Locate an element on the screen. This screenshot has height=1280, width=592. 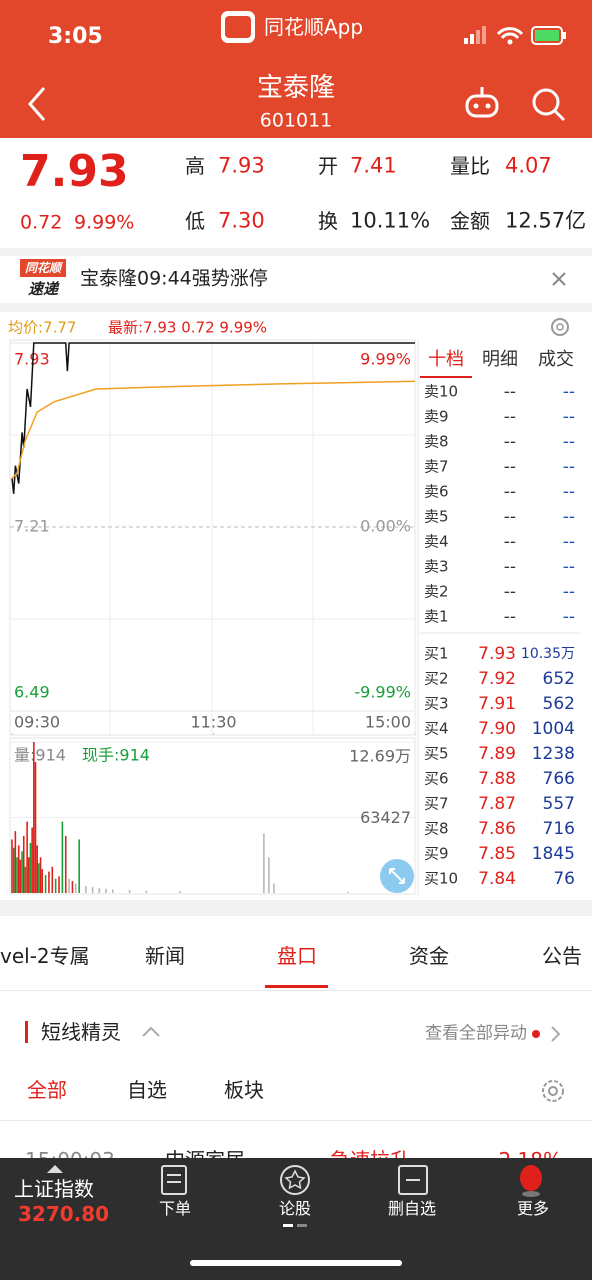
change-pct: 9.99% is located at coordinates (104, 222).